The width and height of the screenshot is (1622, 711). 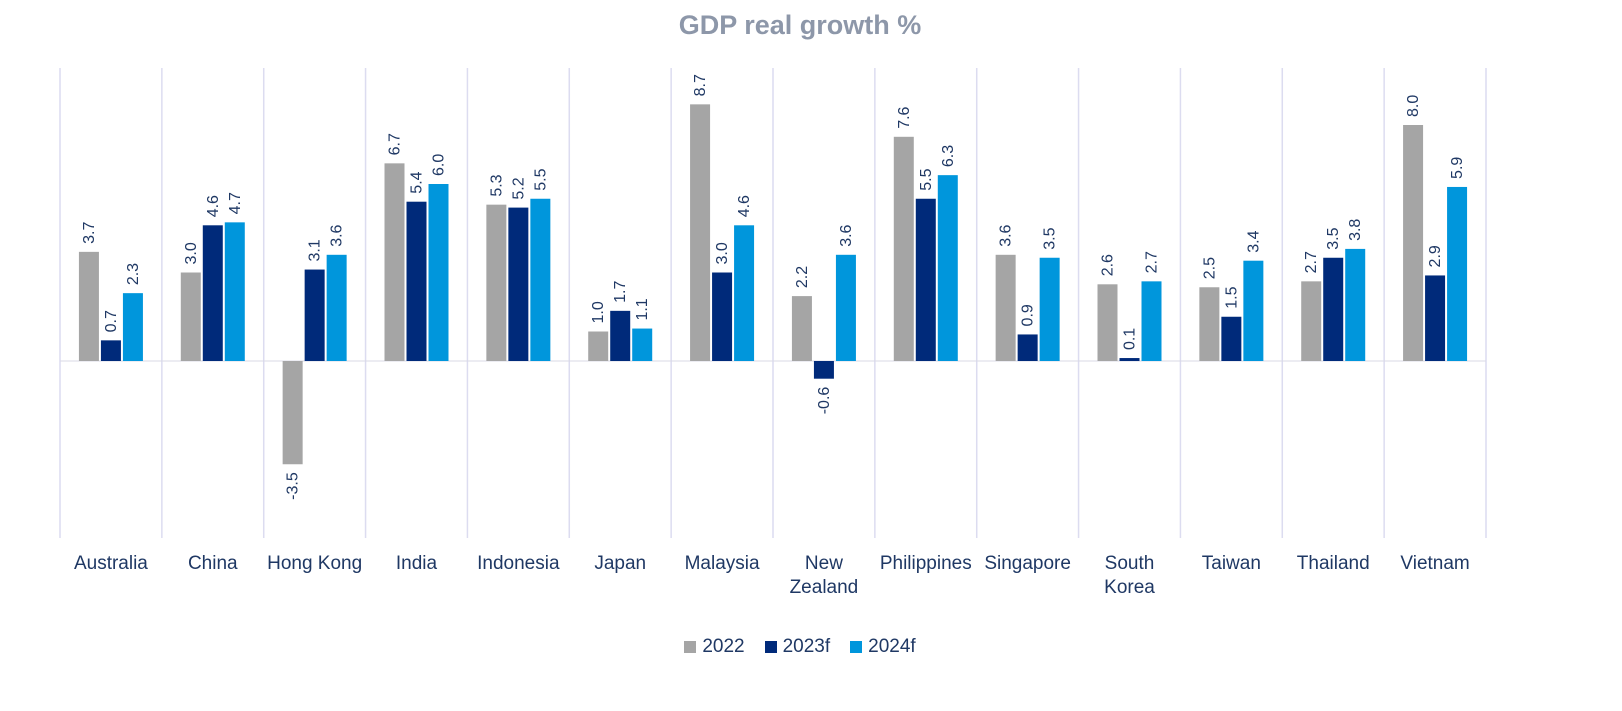 What do you see at coordinates (926, 563) in the screenshot?
I see `category-label: Philippines` at bounding box center [926, 563].